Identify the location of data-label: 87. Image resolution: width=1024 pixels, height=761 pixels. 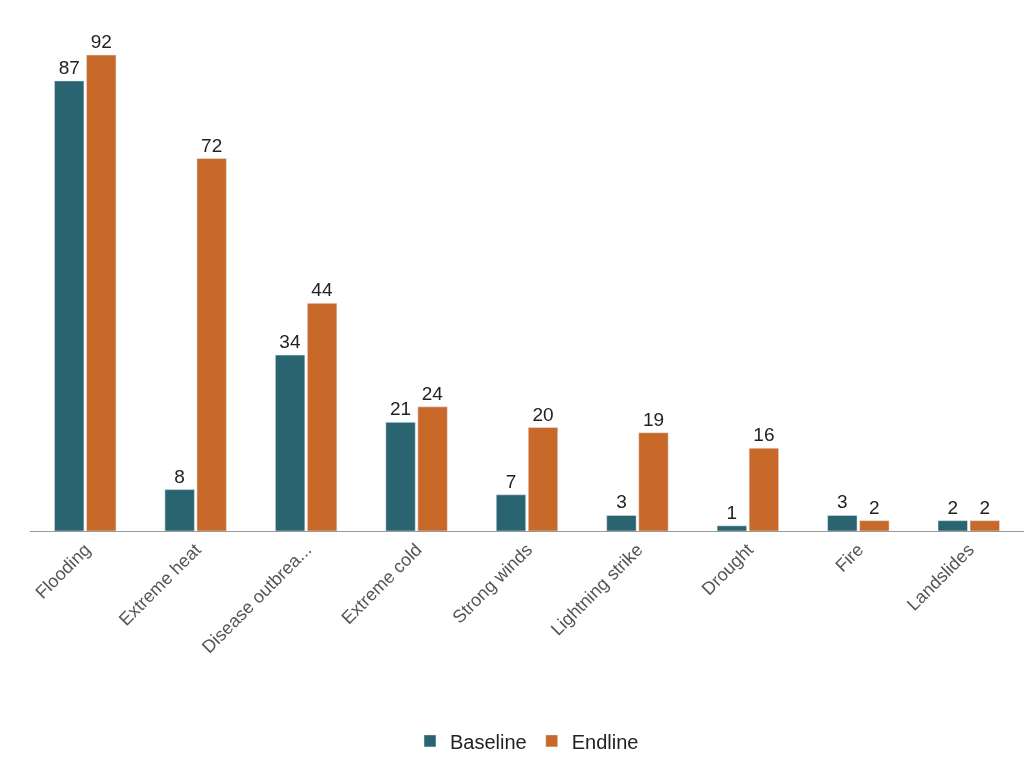
(69, 67).